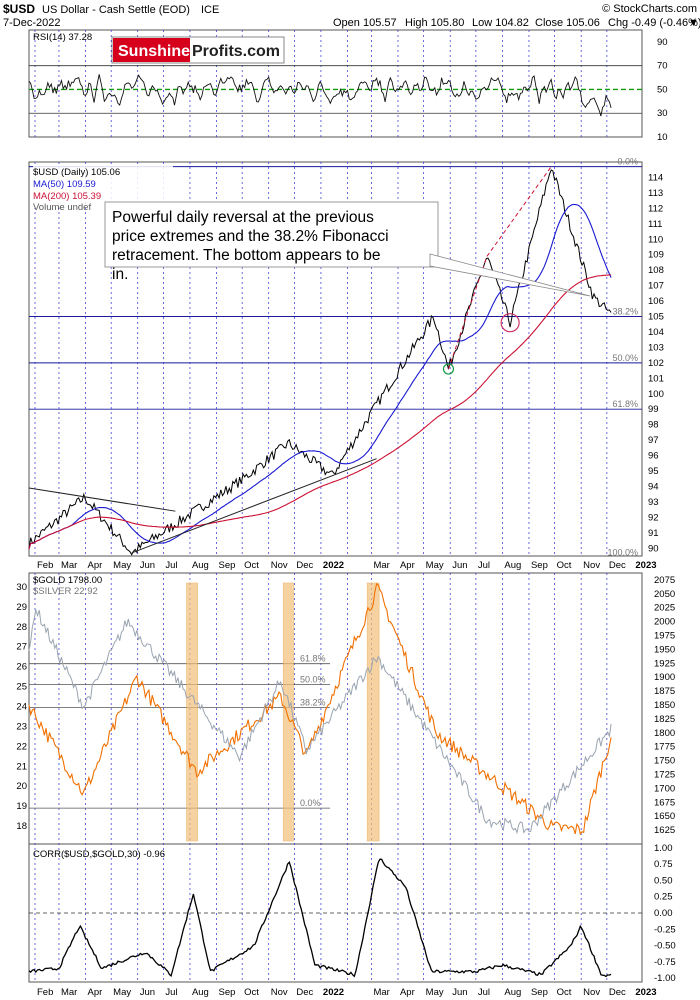 Image resolution: width=700 pixels, height=1000 pixels. What do you see at coordinates (662, 137) in the screenshot?
I see `rsi-y-tick: 10` at bounding box center [662, 137].